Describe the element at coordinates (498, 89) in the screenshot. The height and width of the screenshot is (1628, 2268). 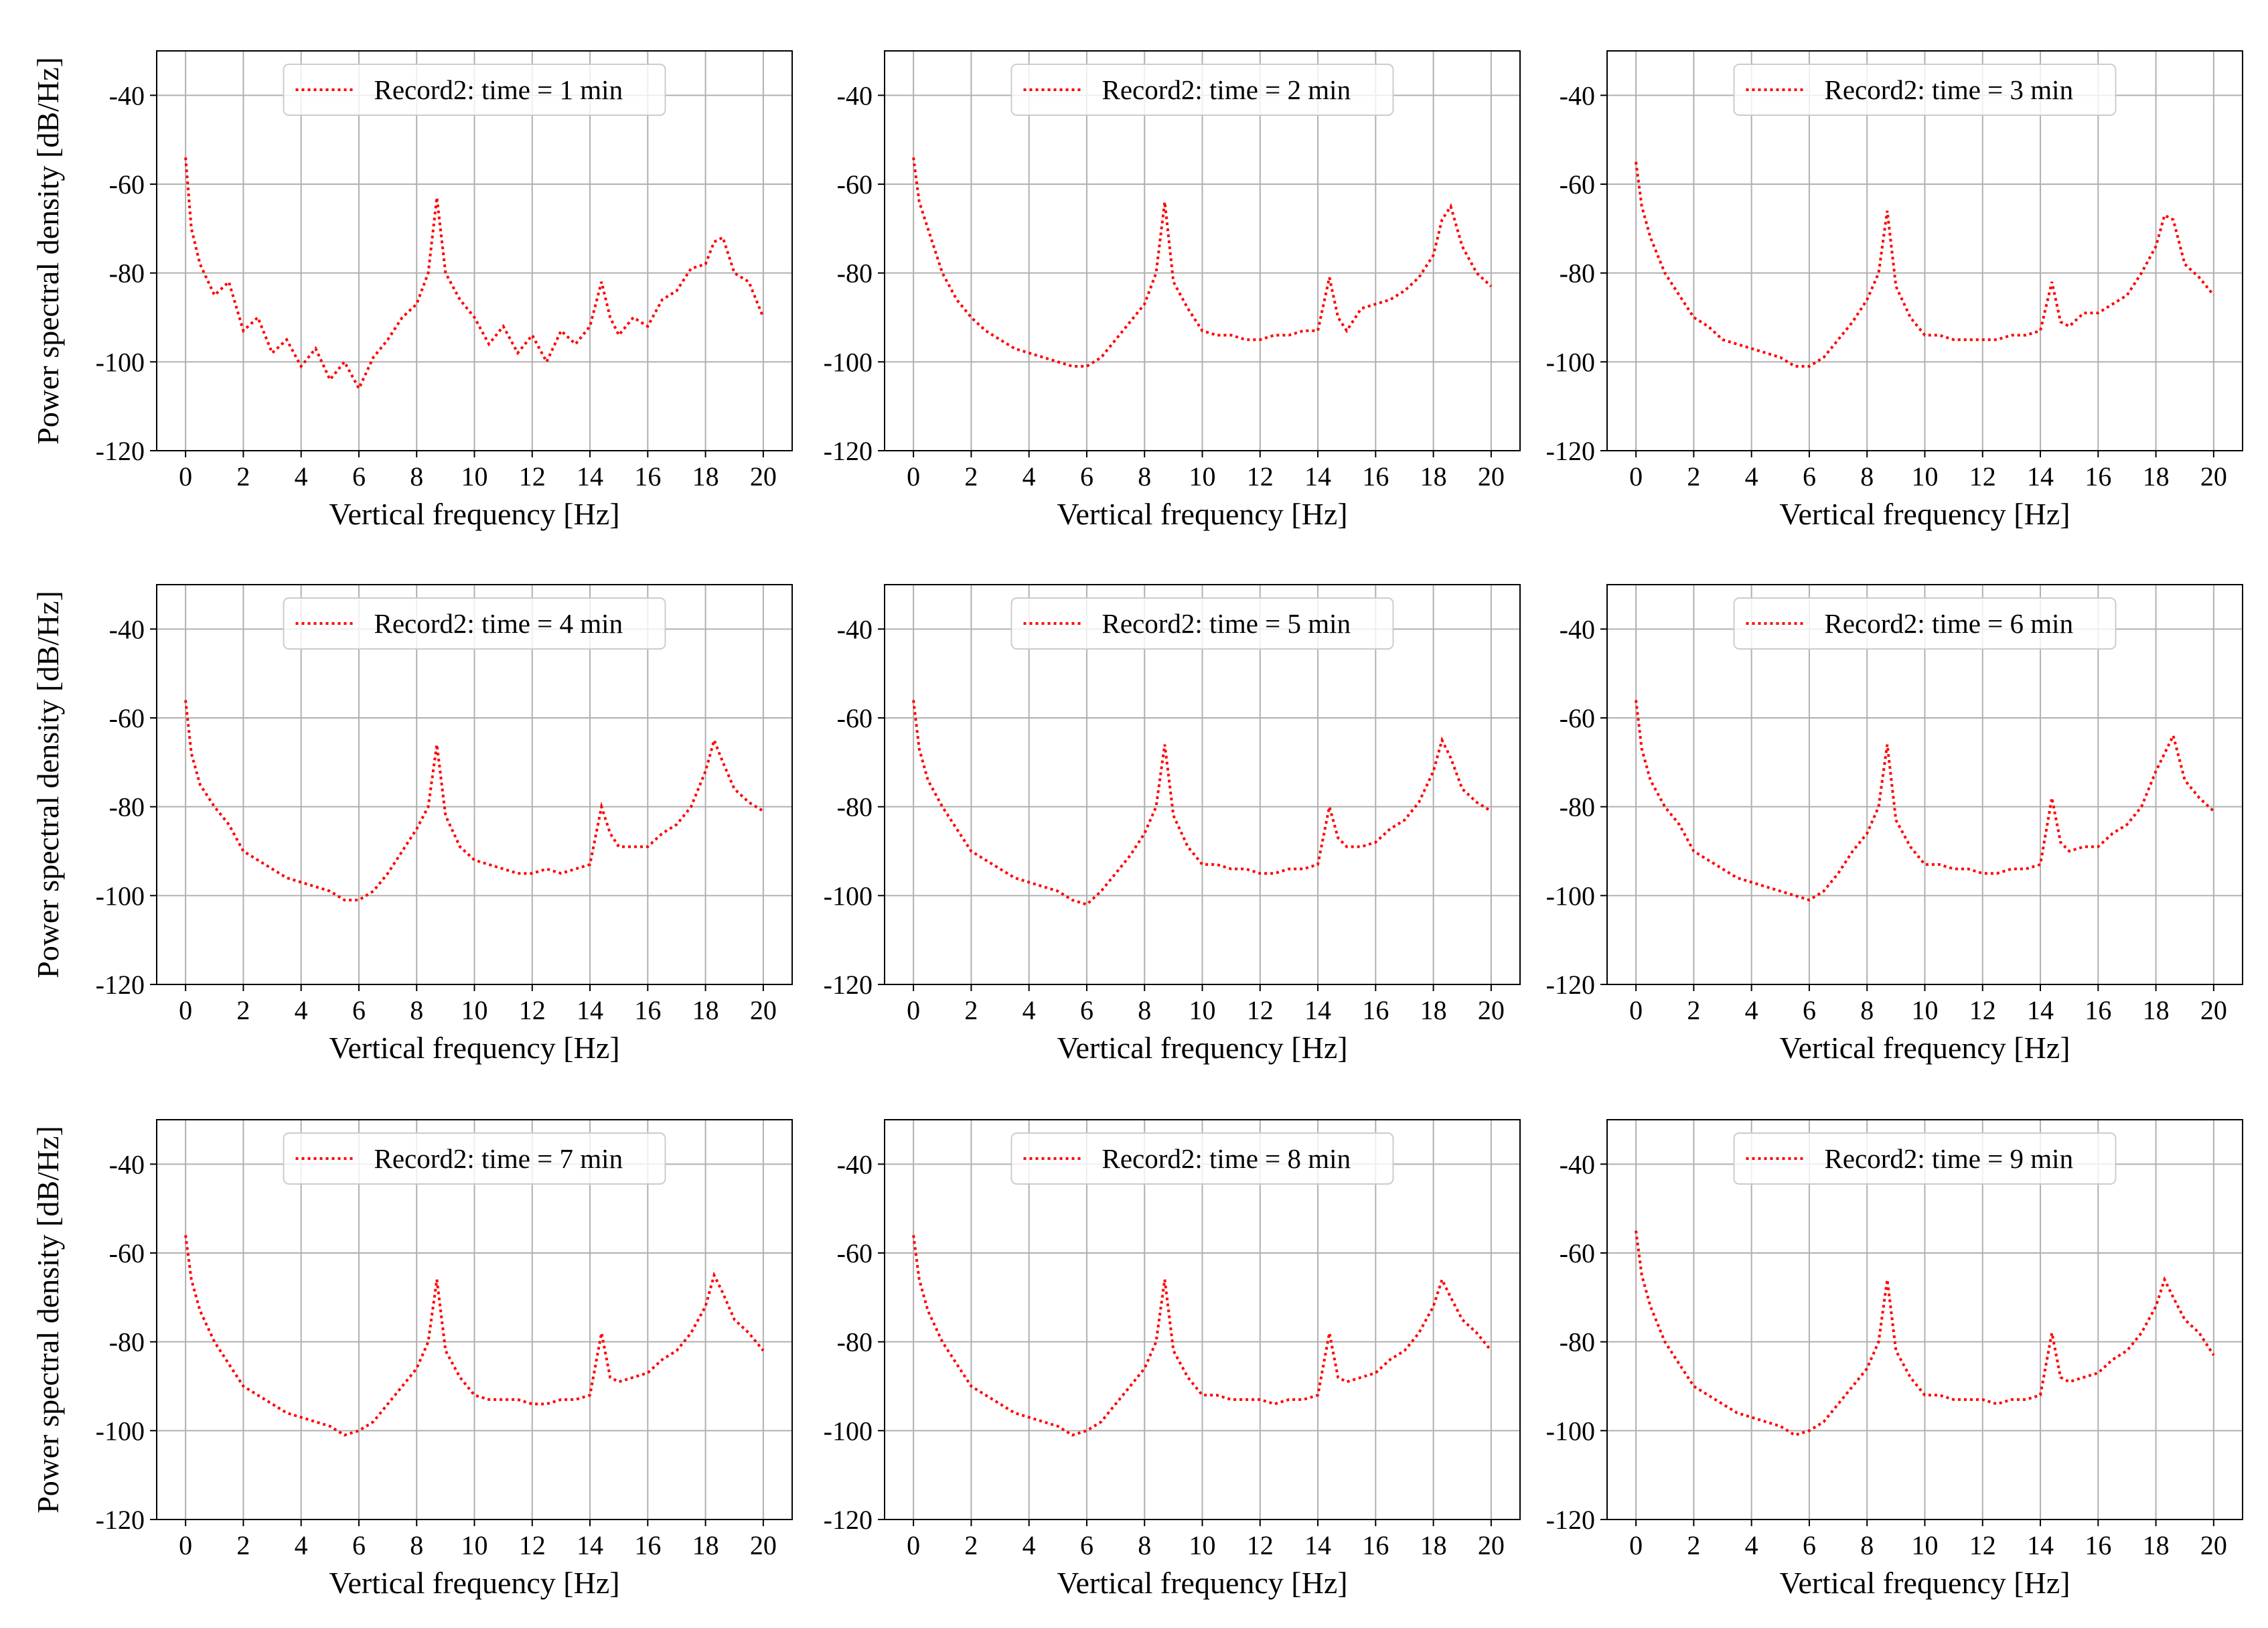
I see `legend-label: Record2: time = 1 min` at that location.